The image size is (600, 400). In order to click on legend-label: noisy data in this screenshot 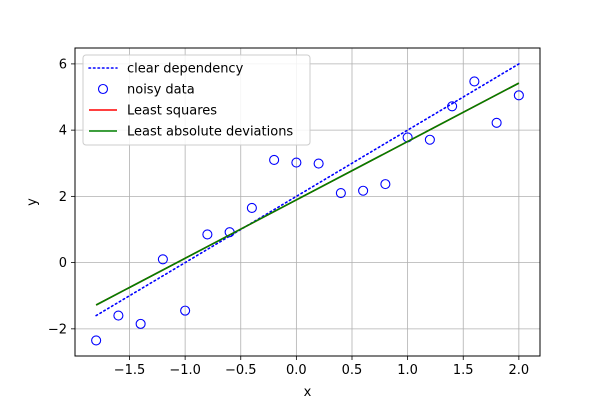, I will do `click(161, 90)`.